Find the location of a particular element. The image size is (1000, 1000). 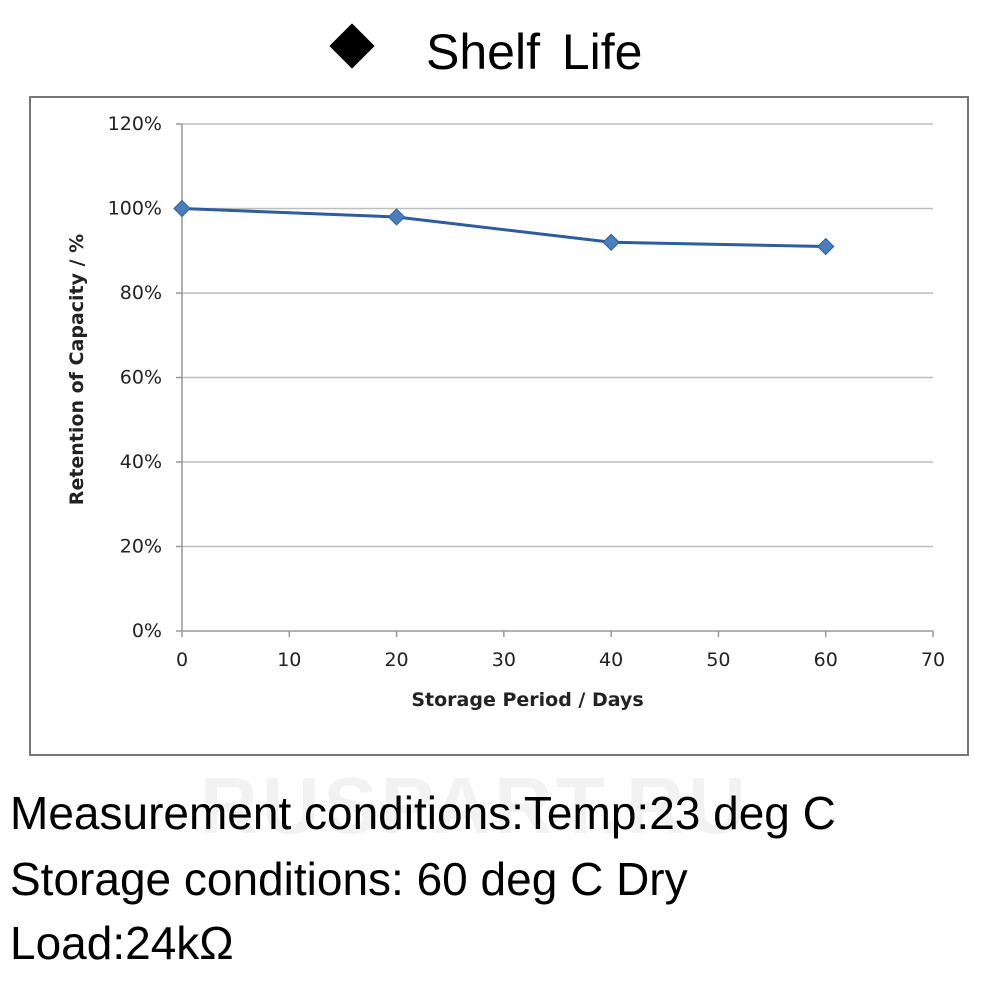

y-tick-label: 80% is located at coordinates (141, 293).